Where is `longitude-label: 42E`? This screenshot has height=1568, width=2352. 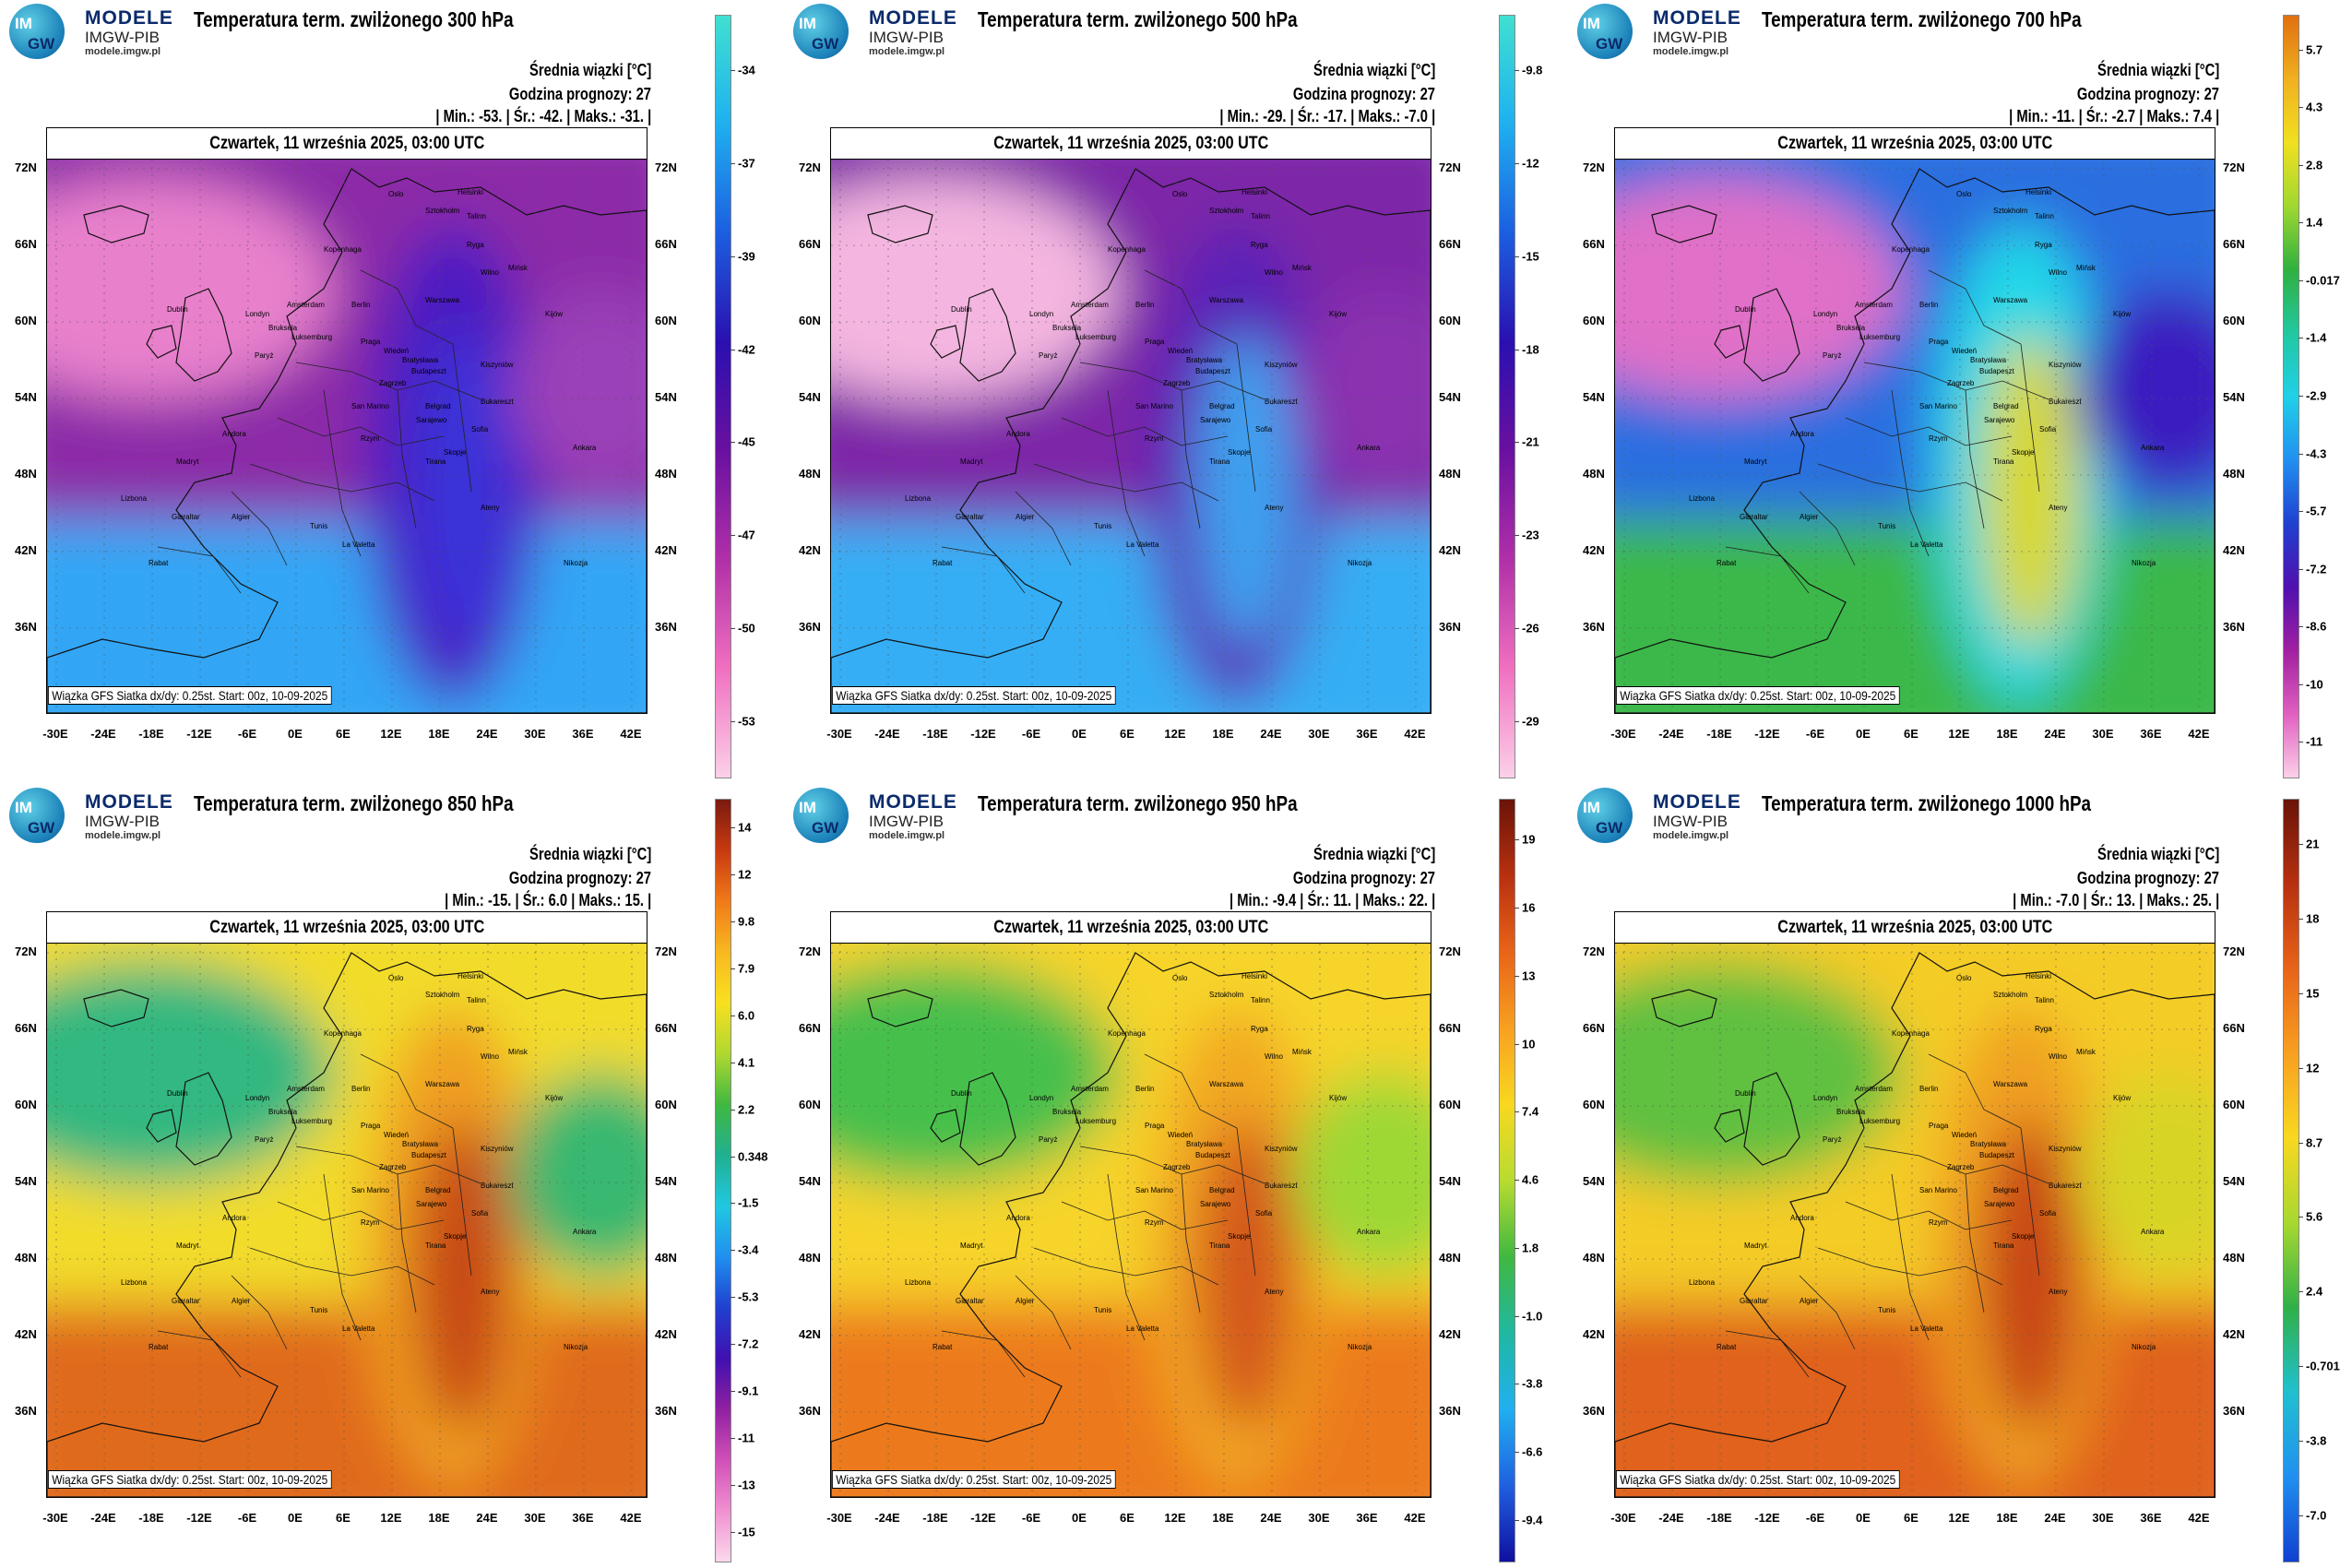
longitude-label: 42E is located at coordinates (631, 1518).